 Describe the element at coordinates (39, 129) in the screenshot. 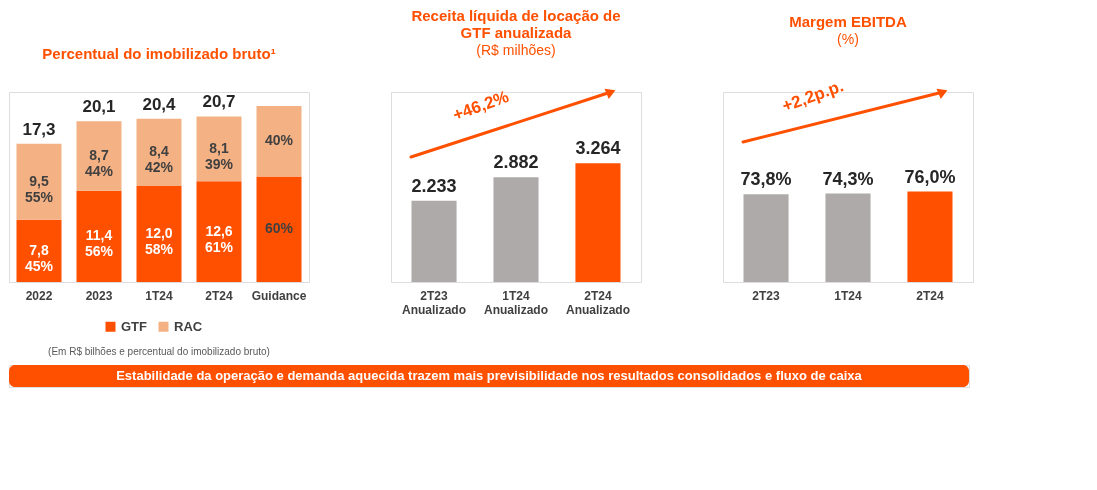

I see `total-label: 17,3` at that location.